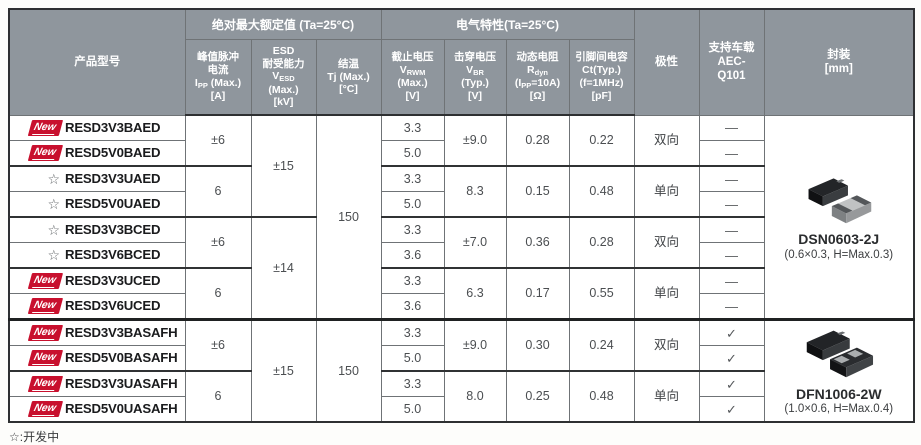 The image size is (921, 445). I want to click on cell-vbr: 6.3, so click(475, 293).